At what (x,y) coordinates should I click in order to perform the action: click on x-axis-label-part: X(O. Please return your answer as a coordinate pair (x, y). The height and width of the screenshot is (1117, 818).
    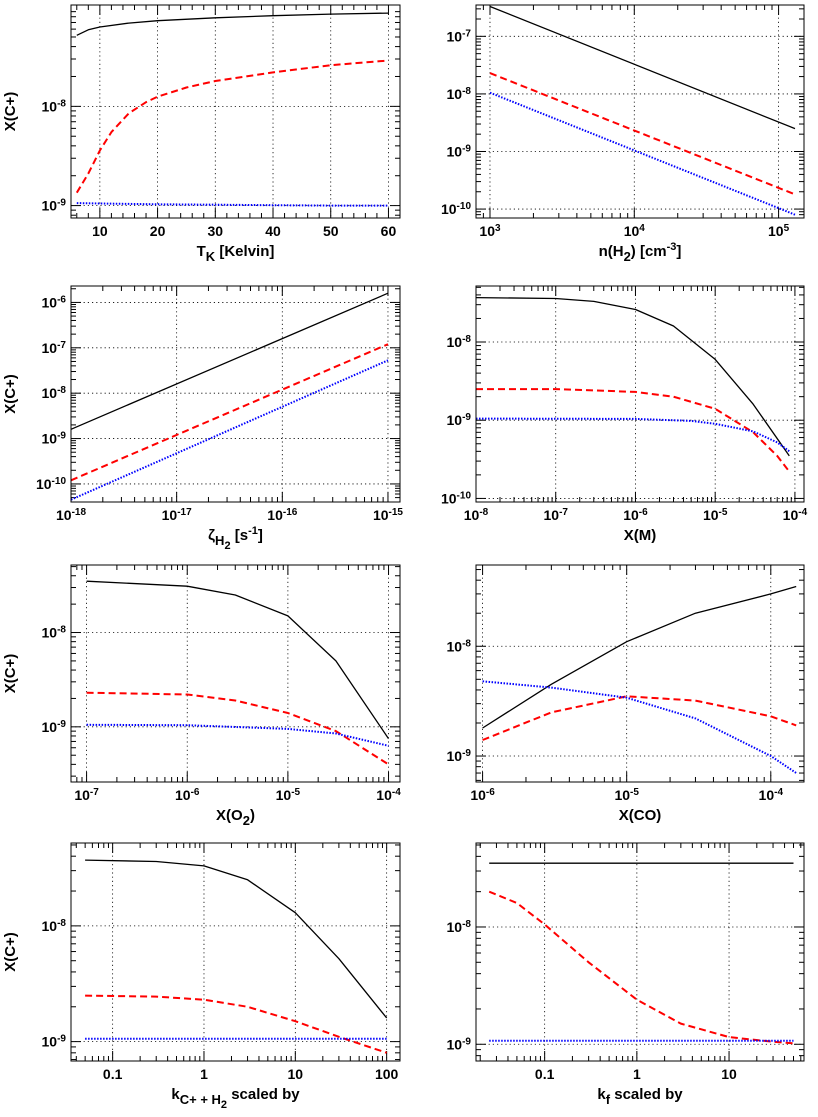
    Looking at the image, I should click on (229, 815).